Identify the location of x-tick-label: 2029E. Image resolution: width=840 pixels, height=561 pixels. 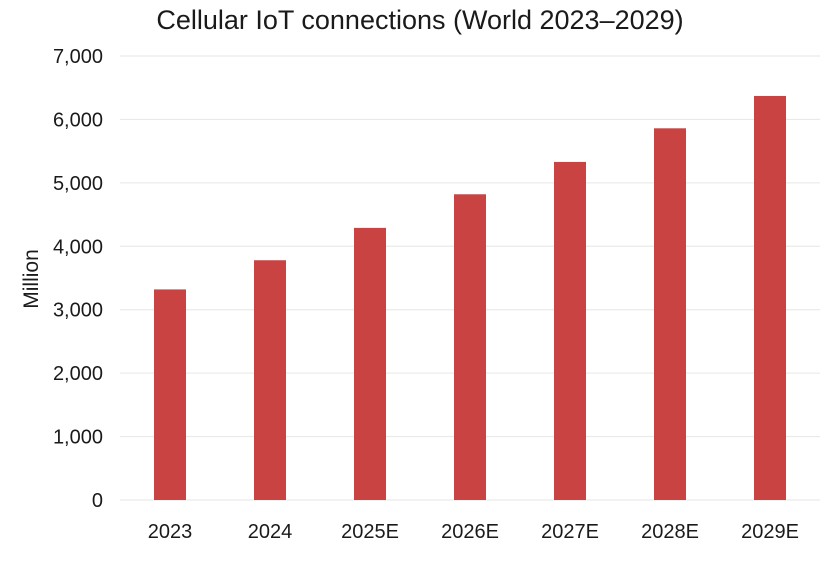
(770, 532).